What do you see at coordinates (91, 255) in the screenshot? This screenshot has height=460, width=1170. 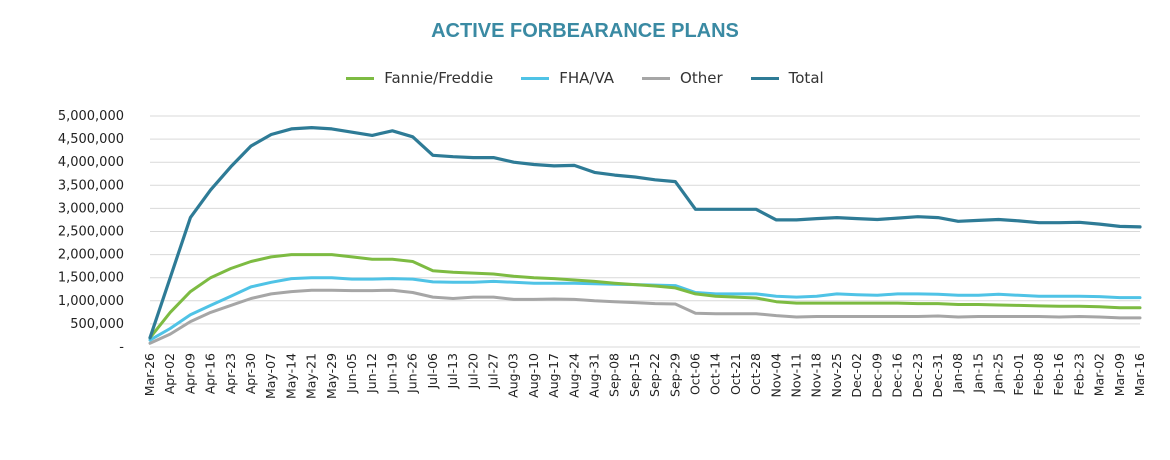 I see `y-tick-label: 2,000,000` at bounding box center [91, 255].